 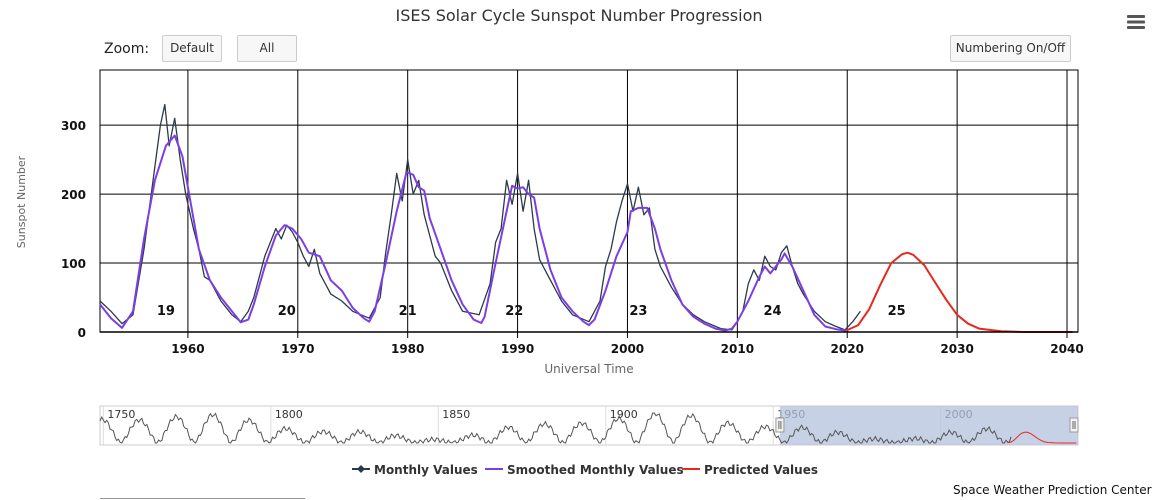 I want to click on legend-item-monthly: Monthly Values, so click(x=415, y=470).